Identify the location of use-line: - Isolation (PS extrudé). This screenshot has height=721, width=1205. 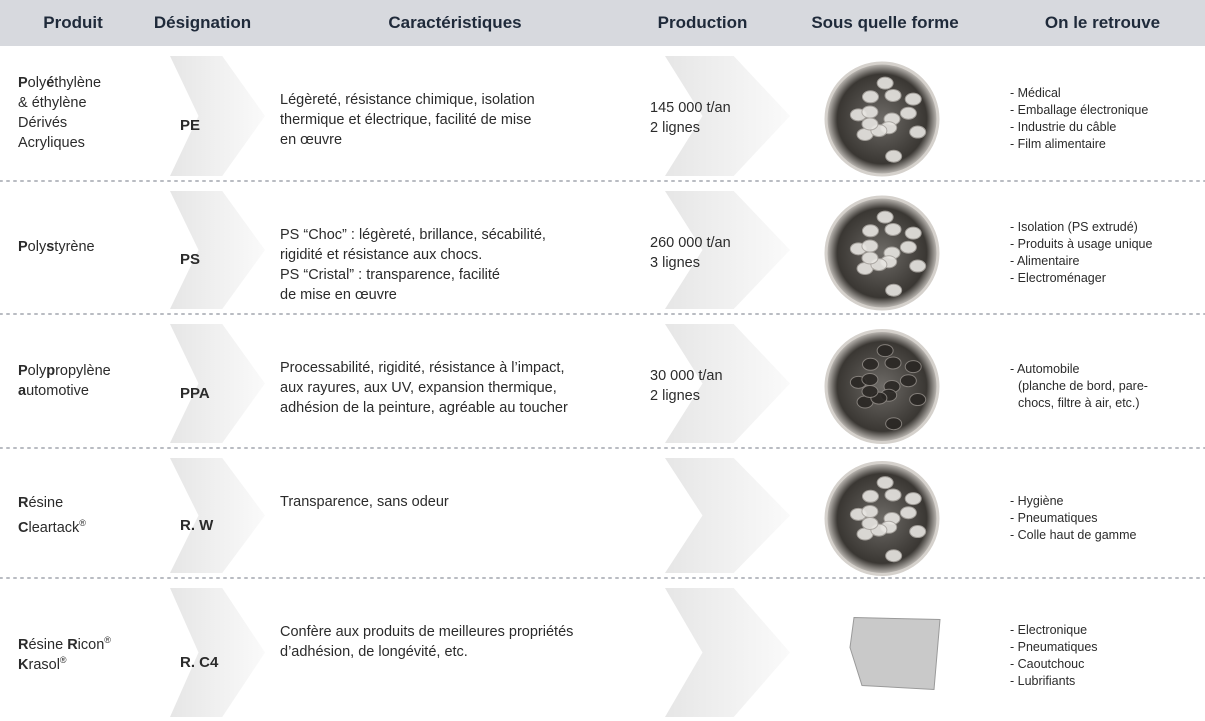
(1074, 227).